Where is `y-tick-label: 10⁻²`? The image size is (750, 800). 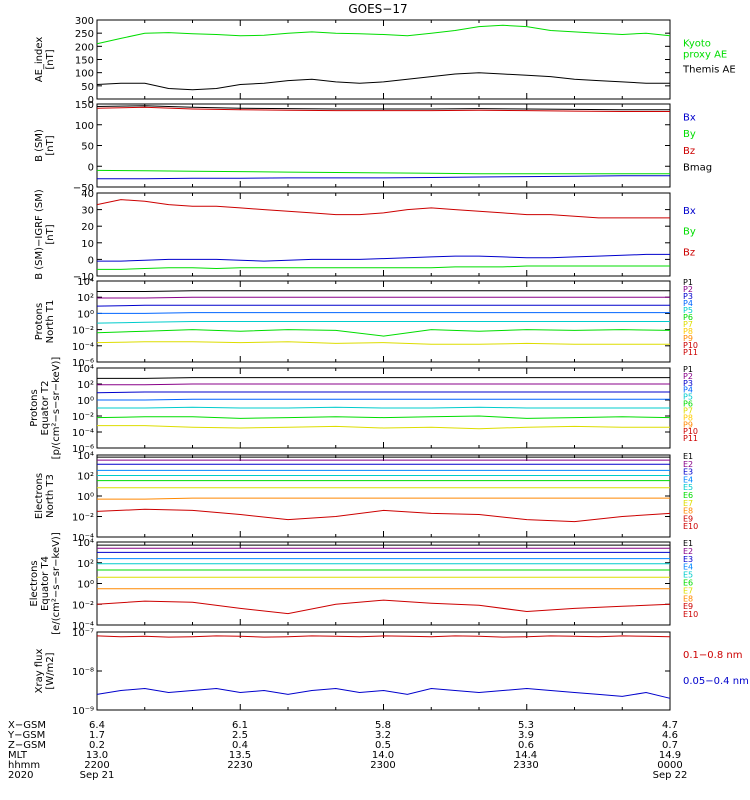
y-tick-label: 10⁻² is located at coordinates (83, 518).